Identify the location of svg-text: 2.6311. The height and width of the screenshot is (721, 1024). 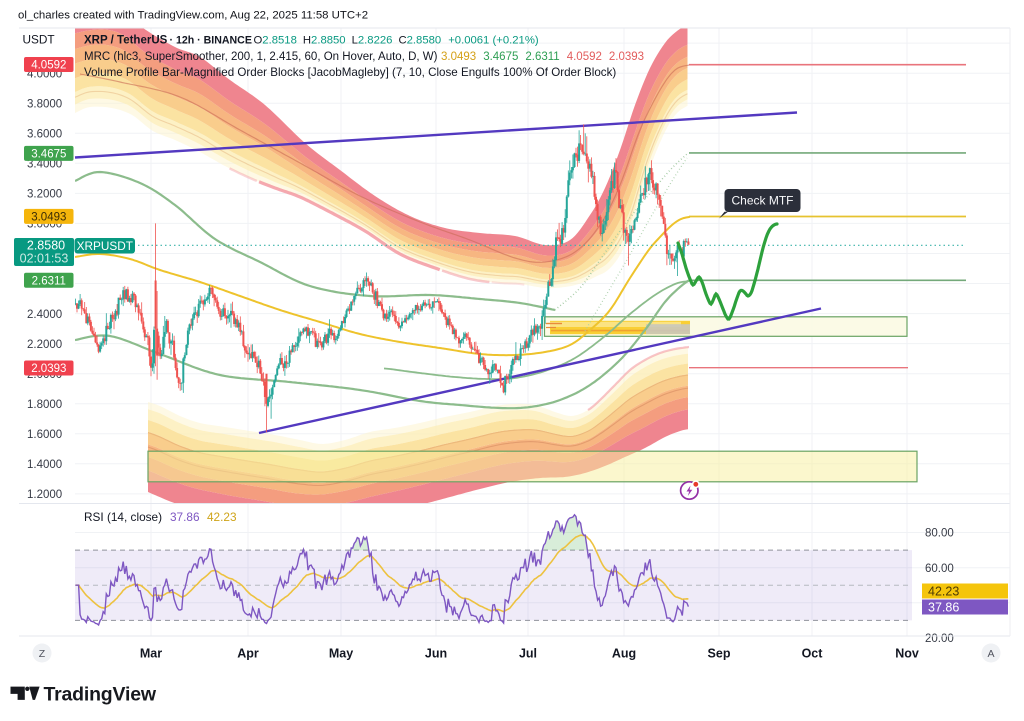
(49, 281).